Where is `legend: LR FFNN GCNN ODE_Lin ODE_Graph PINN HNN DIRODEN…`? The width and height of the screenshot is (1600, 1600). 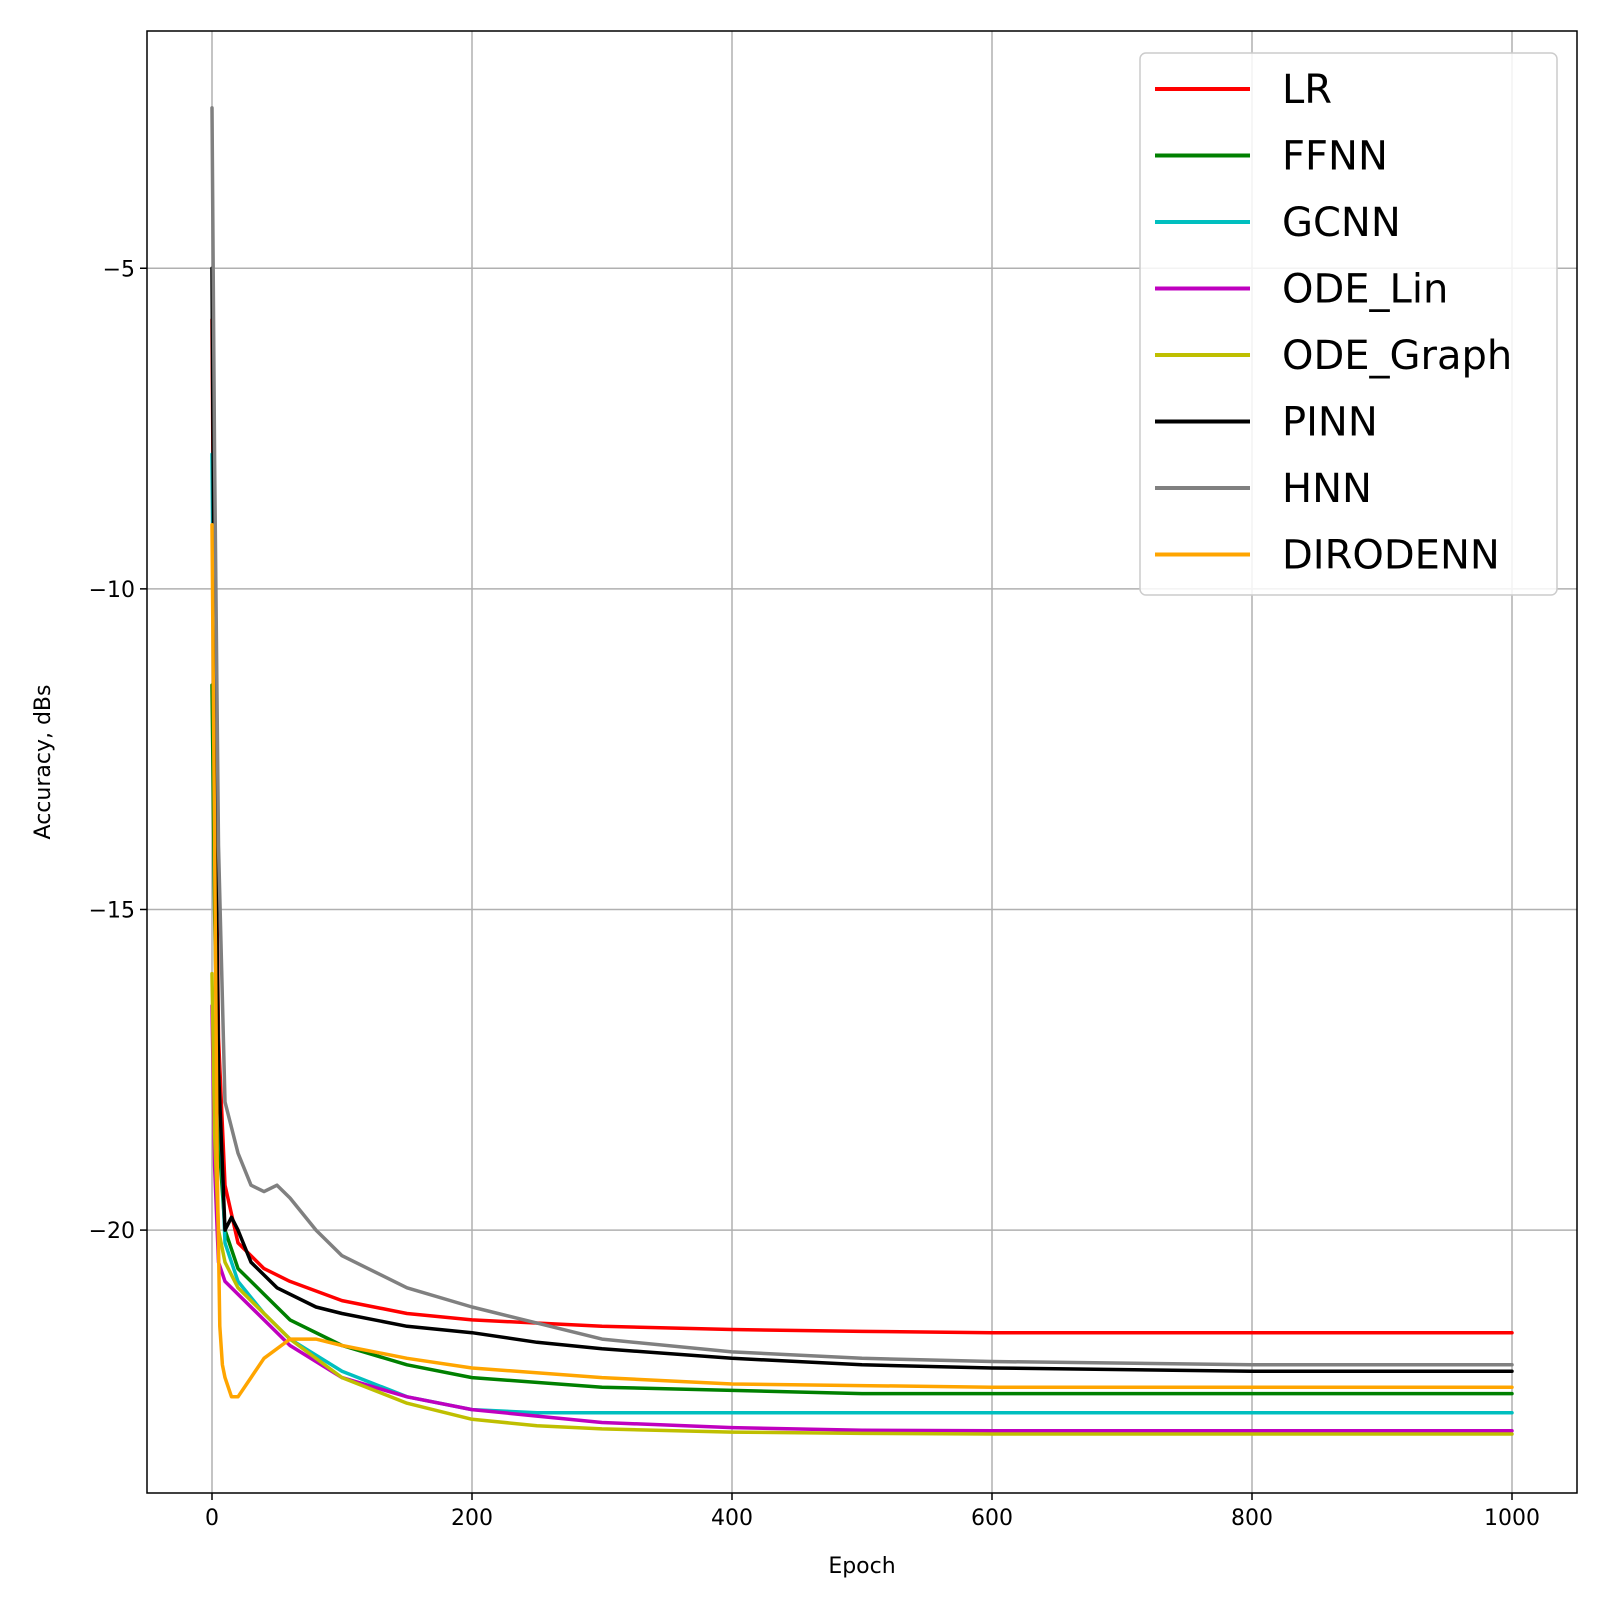 legend: LR FFNN GCNN ODE_Lin ODE_Graph PINN HNN DIRODEN… is located at coordinates (1348, 324).